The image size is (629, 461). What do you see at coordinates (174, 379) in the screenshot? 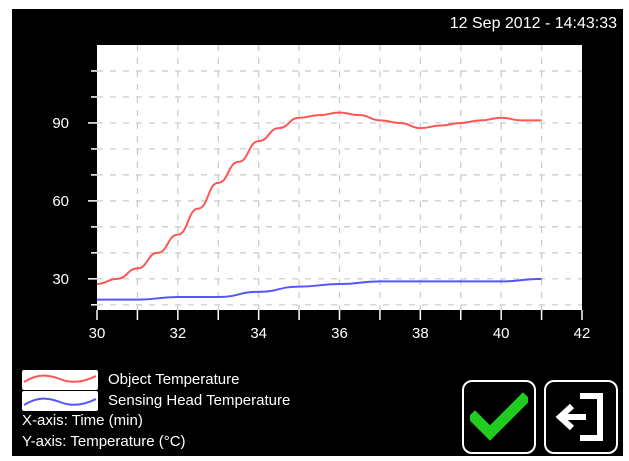
I see `legend-label-object: Object Temperature` at bounding box center [174, 379].